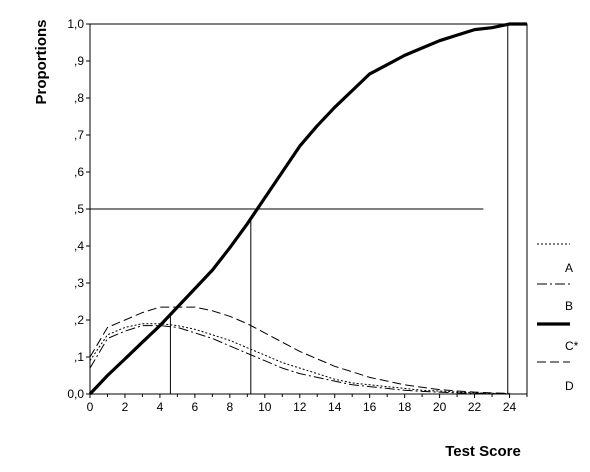 The width and height of the screenshot is (590, 472). I want to click on legend-label: C*, so click(572, 346).